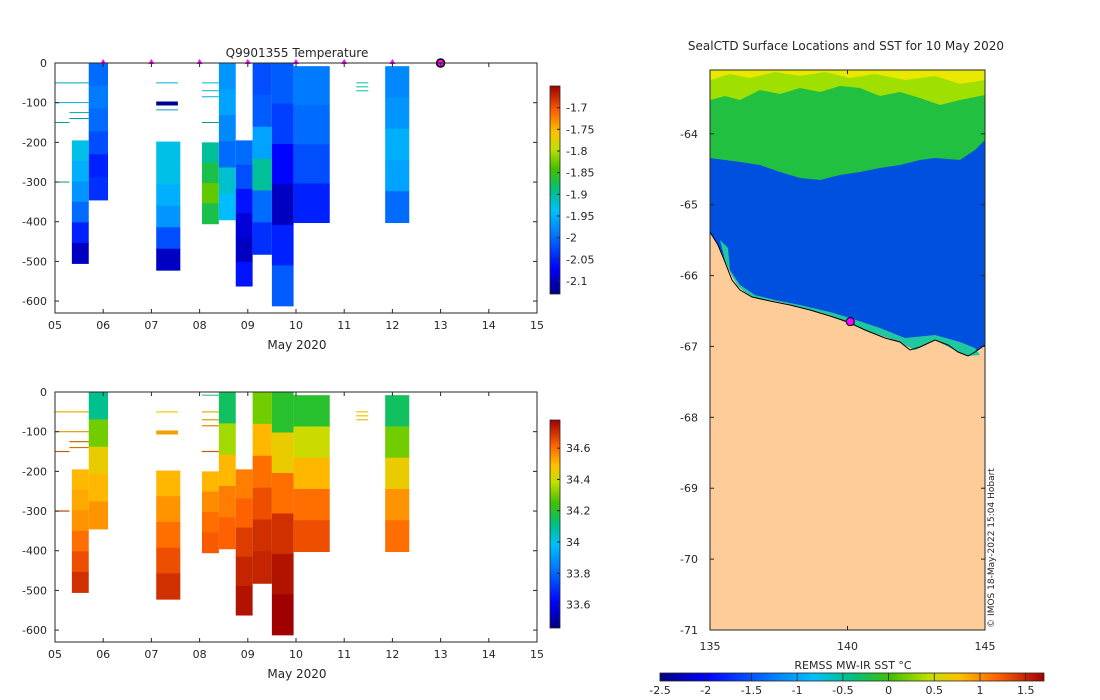 The image size is (1100, 700). Describe the element at coordinates (847, 77) in the screenshot. I see `sst-yellow-band` at that location.